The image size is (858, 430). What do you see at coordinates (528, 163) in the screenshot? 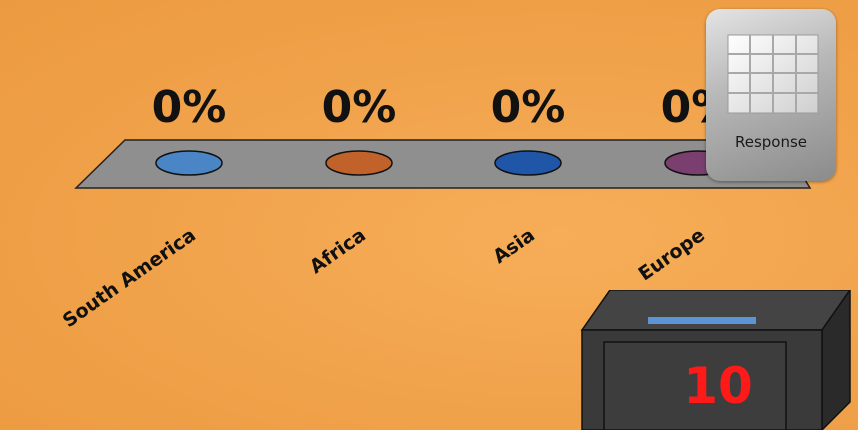
I see `bar-marker-asia` at bounding box center [528, 163].